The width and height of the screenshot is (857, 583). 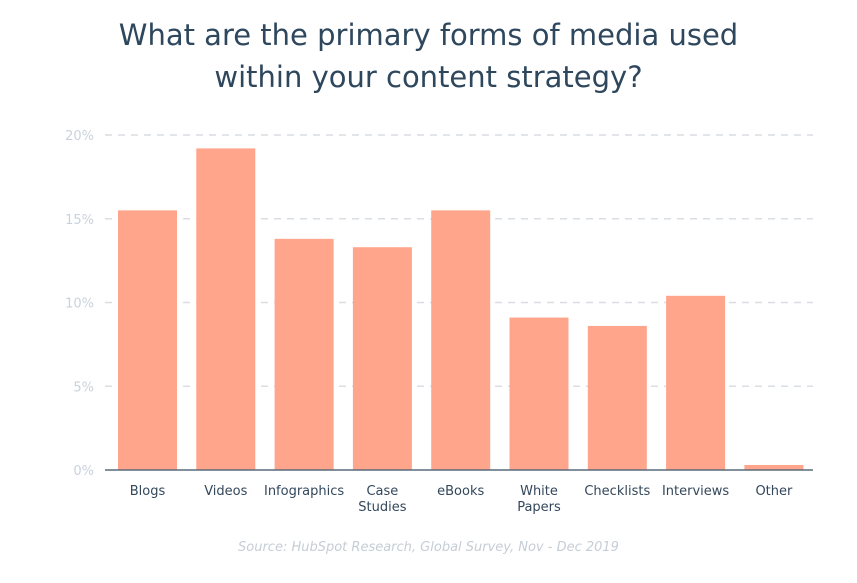 I want to click on bar-interviews, so click(x=696, y=382).